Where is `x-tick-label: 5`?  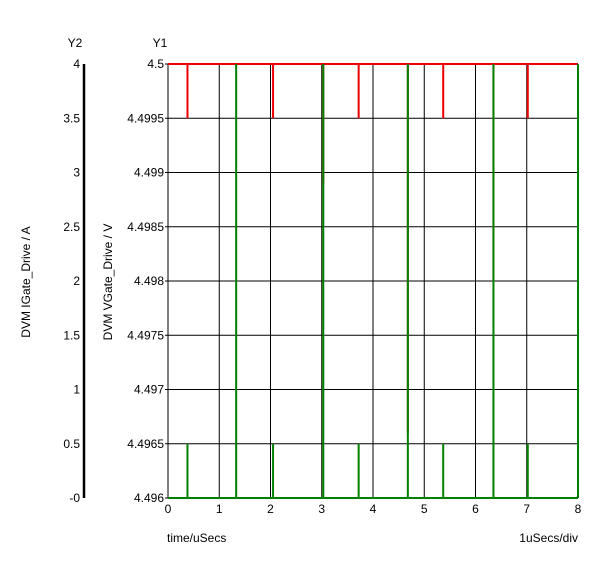
x-tick-label: 5 is located at coordinates (424, 509).